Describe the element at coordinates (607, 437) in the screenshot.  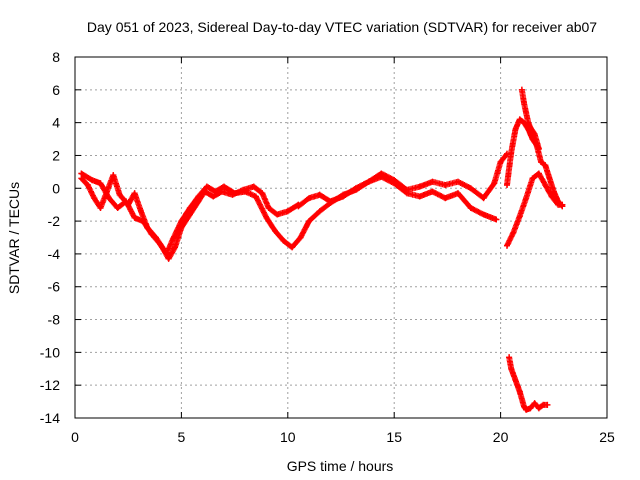
I see `x-tick-label: 25` at that location.